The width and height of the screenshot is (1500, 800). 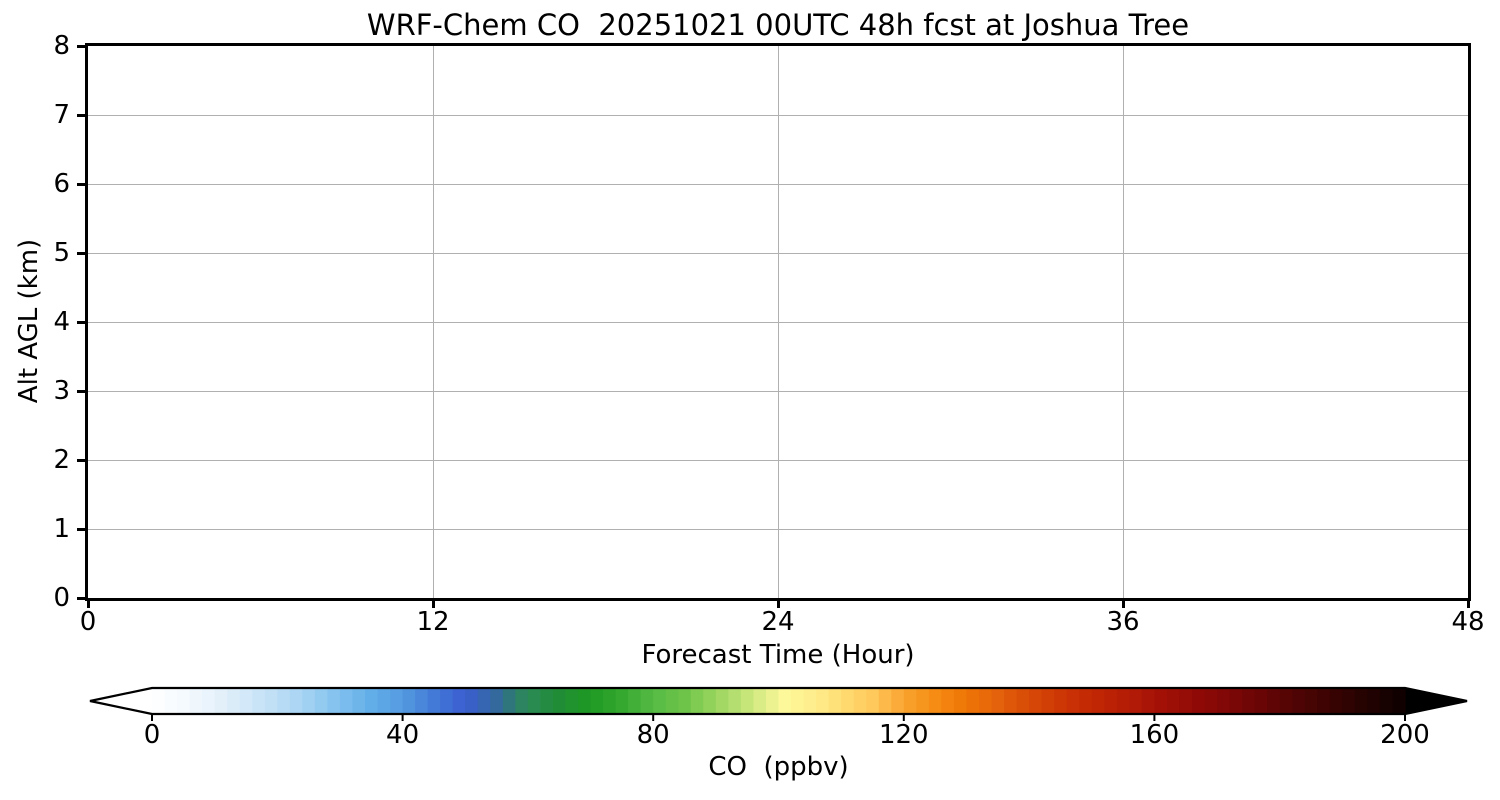 I want to click on y-tick-label: 7, so click(x=61, y=115).